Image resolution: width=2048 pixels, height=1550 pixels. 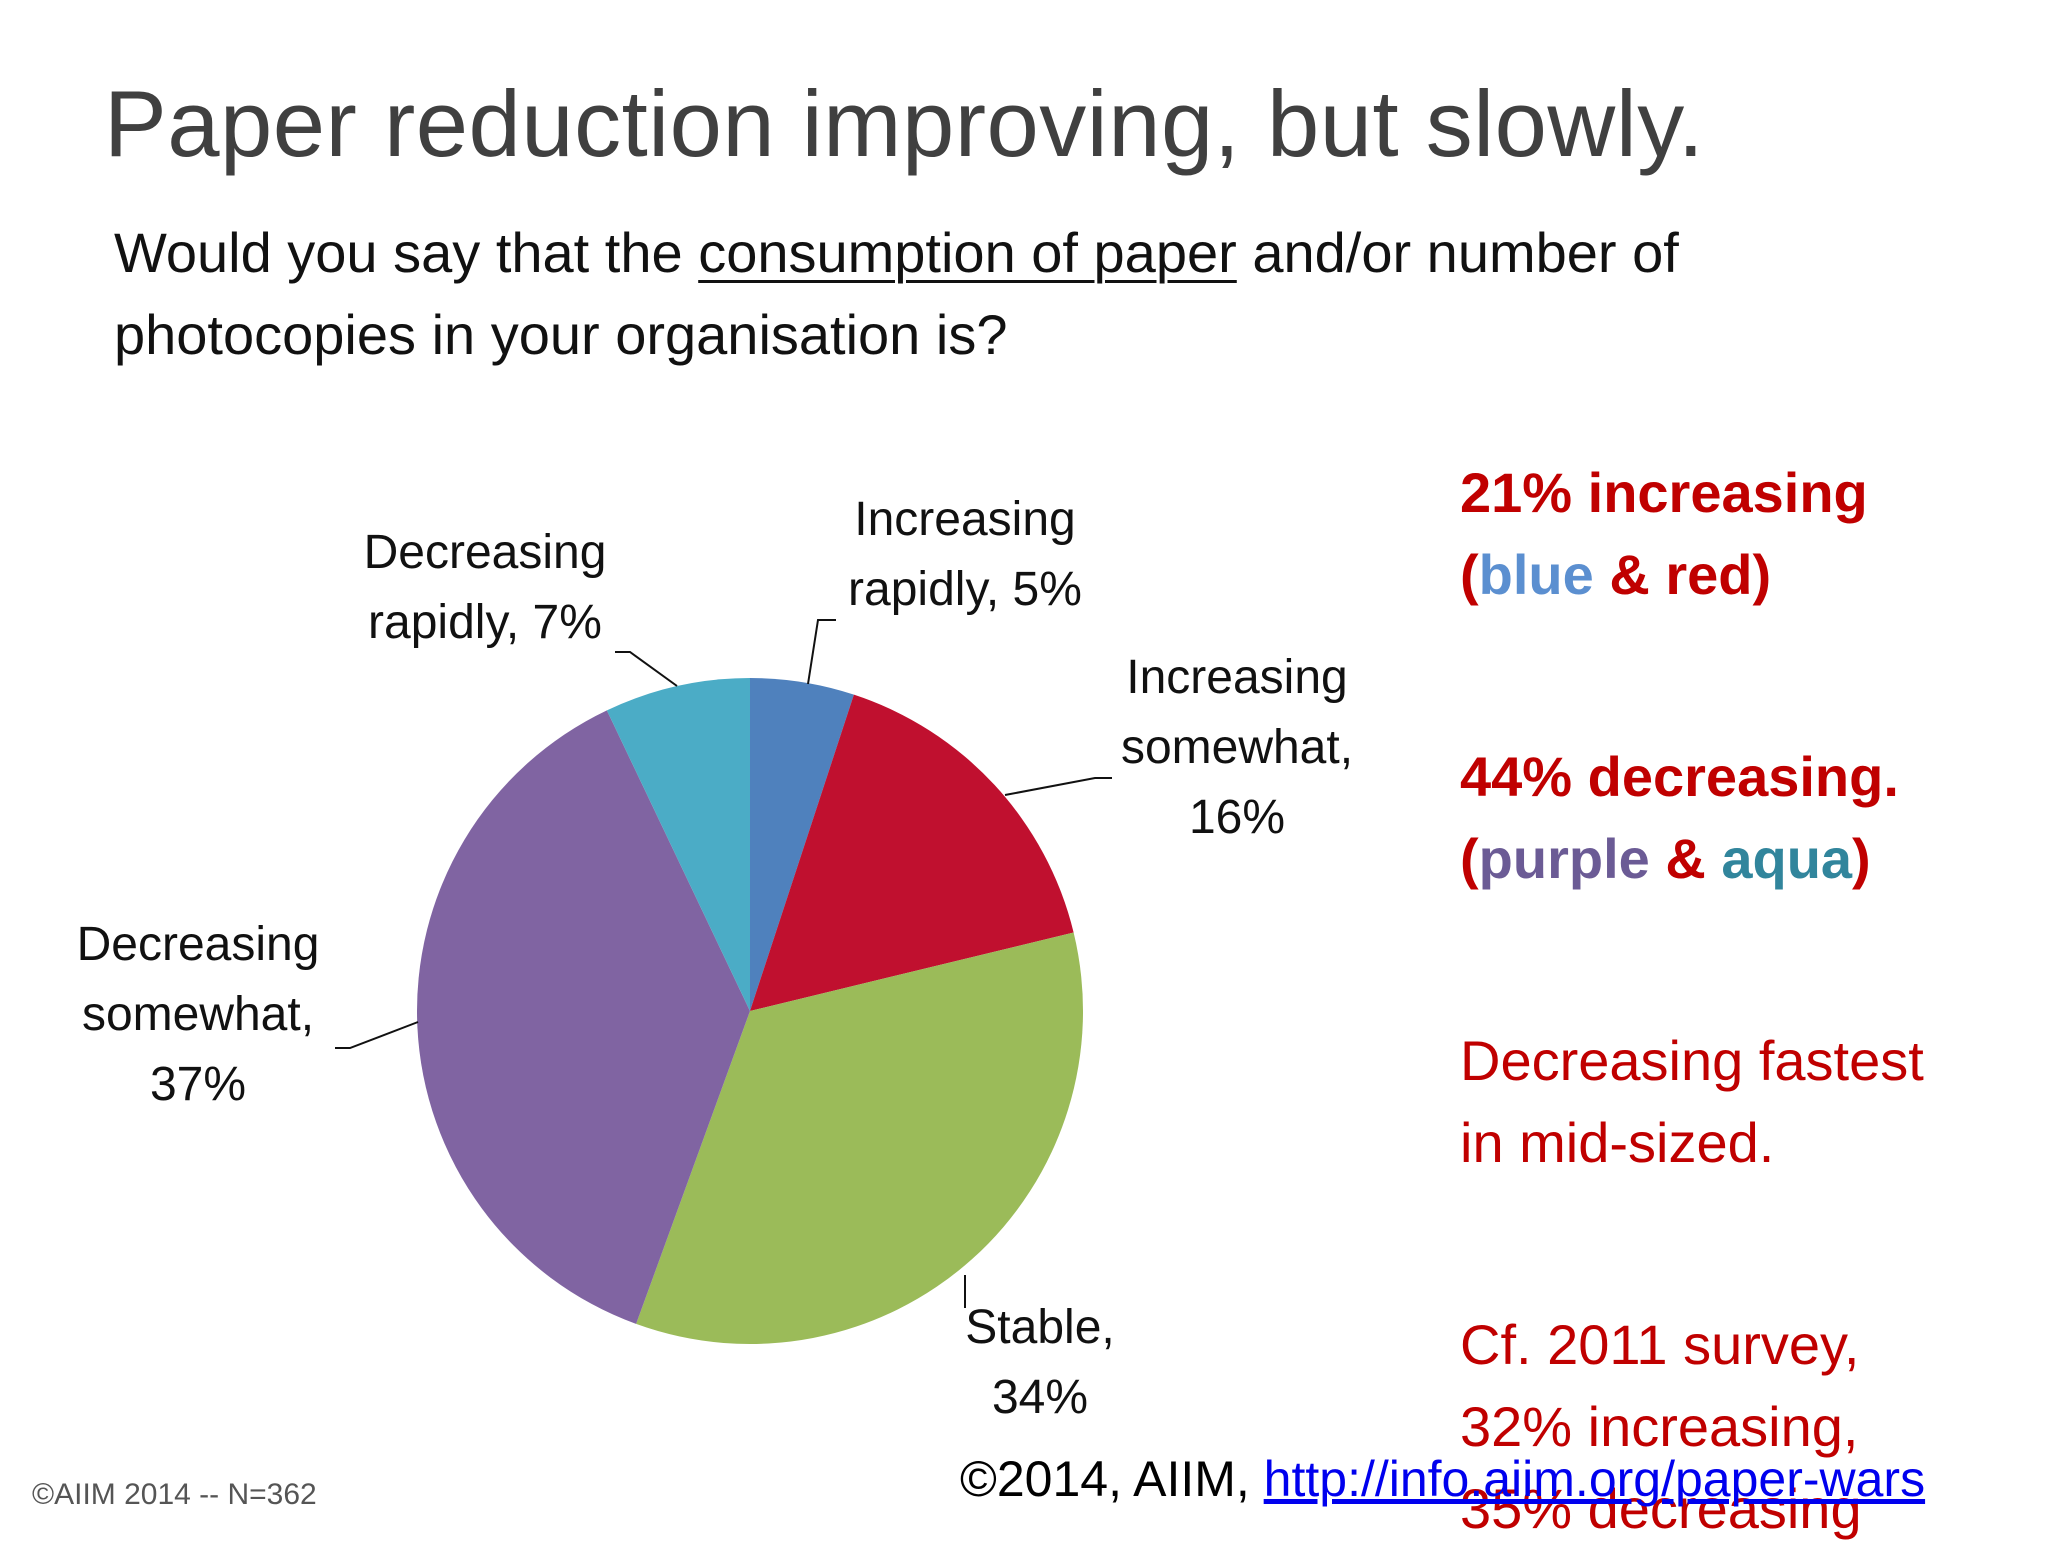 What do you see at coordinates (1665, 858) in the screenshot?
I see `note-decreasing-colors: (purple & aqua)` at bounding box center [1665, 858].